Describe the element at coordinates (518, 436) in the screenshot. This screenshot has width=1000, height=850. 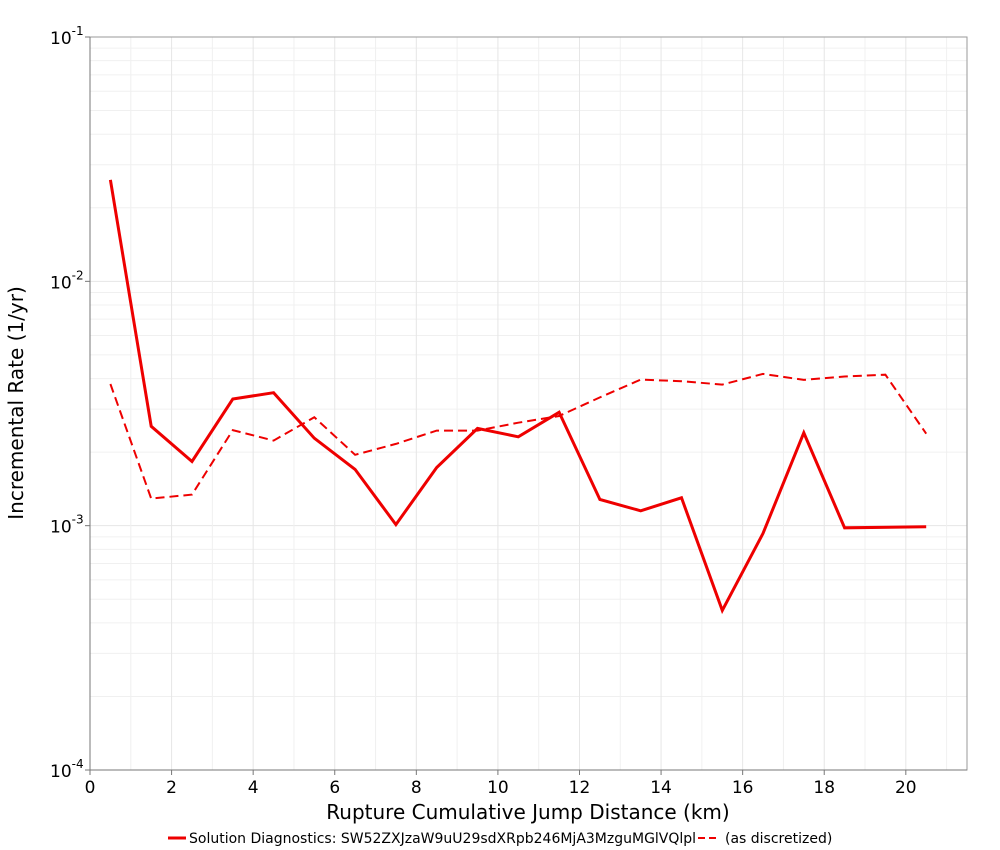
I see `series-line-discretized` at that location.